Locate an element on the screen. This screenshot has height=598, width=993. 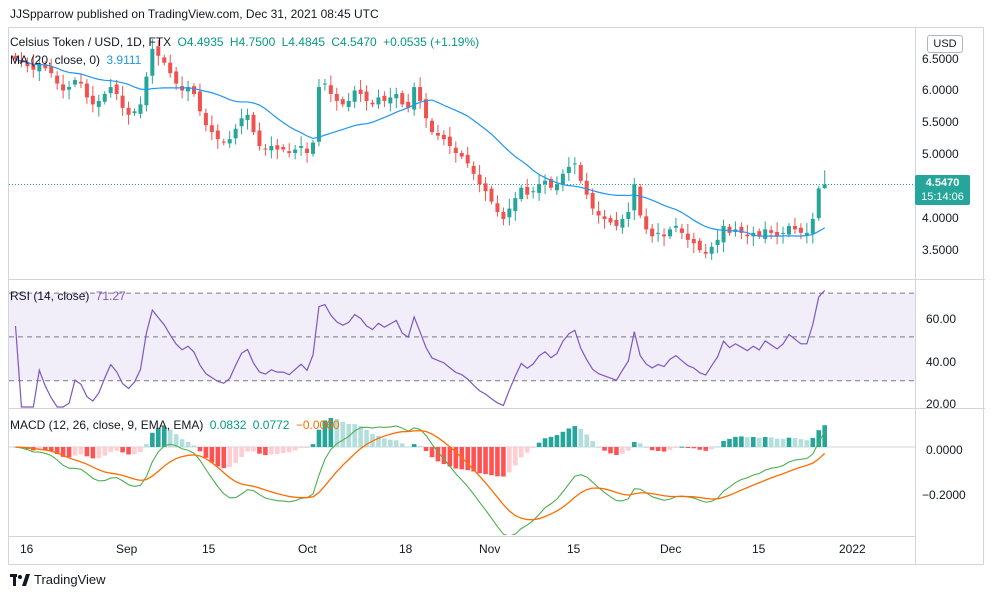
pane-divider-macd is located at coordinates (462, 408).